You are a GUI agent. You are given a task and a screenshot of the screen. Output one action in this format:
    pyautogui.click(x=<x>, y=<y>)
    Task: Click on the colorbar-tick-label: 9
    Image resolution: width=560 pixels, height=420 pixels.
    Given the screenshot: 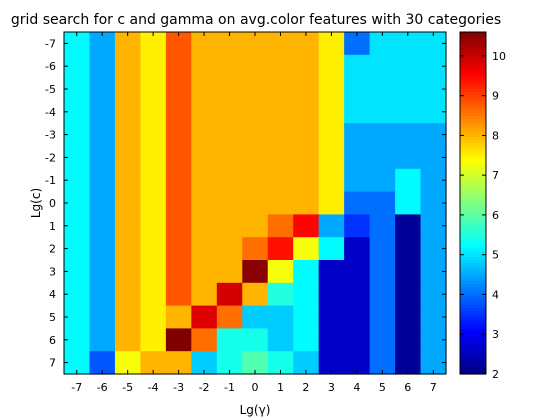 What is the action you would take?
    pyautogui.click(x=495, y=96)
    